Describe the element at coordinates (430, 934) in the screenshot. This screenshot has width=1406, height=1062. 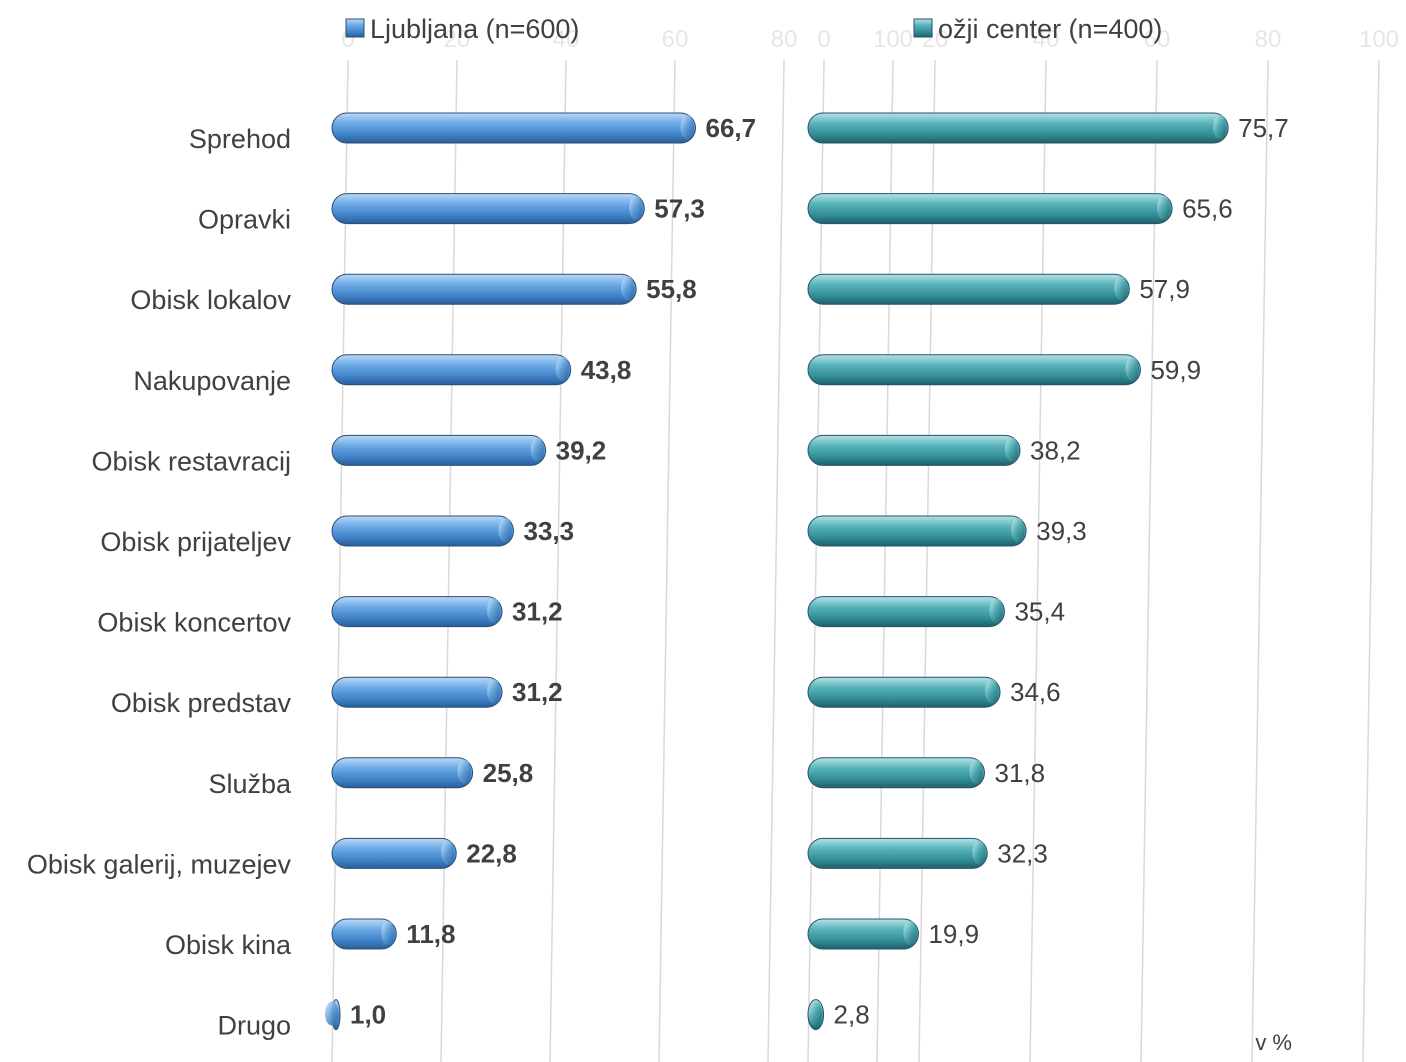
I see `data-label: 11,8` at that location.